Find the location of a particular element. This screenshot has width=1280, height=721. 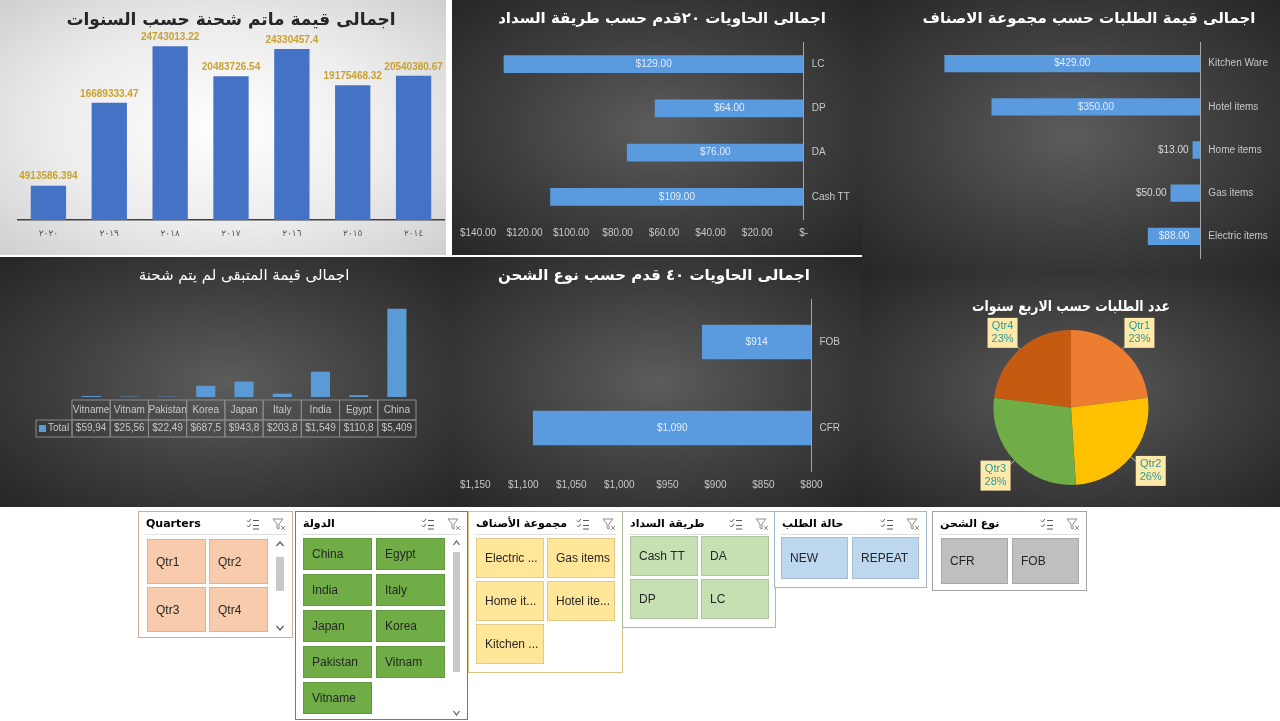

slice-label: Qtr1 is located at coordinates (1139, 325).